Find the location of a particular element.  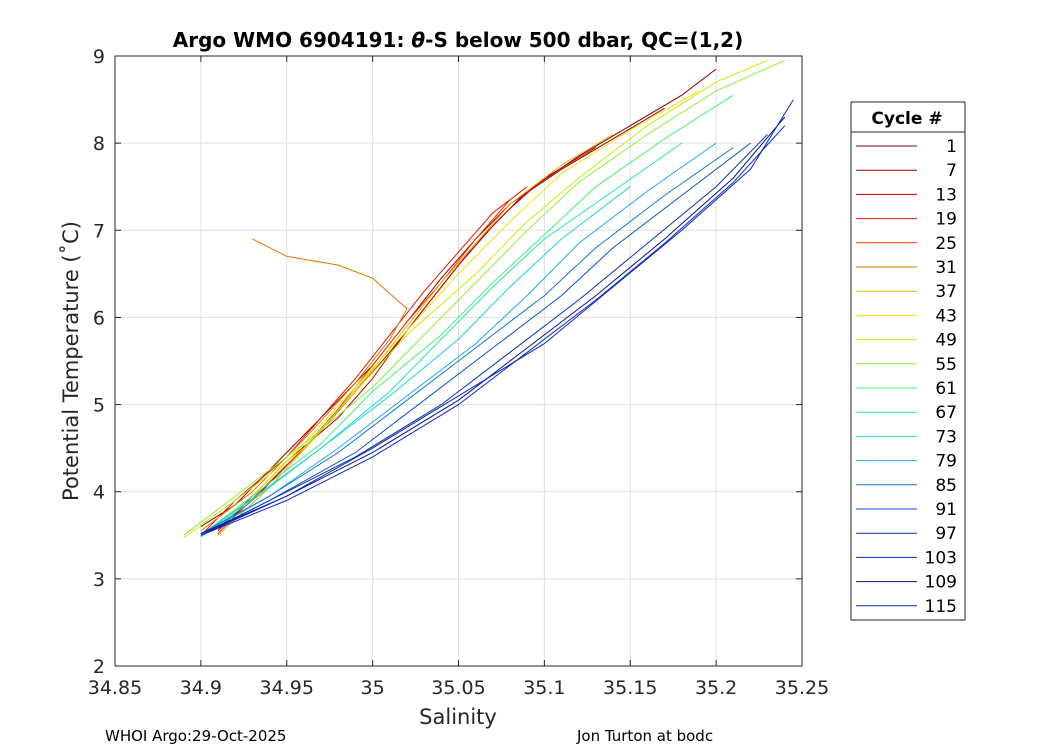

x-tick-label: 35.05 is located at coordinates (458, 688).